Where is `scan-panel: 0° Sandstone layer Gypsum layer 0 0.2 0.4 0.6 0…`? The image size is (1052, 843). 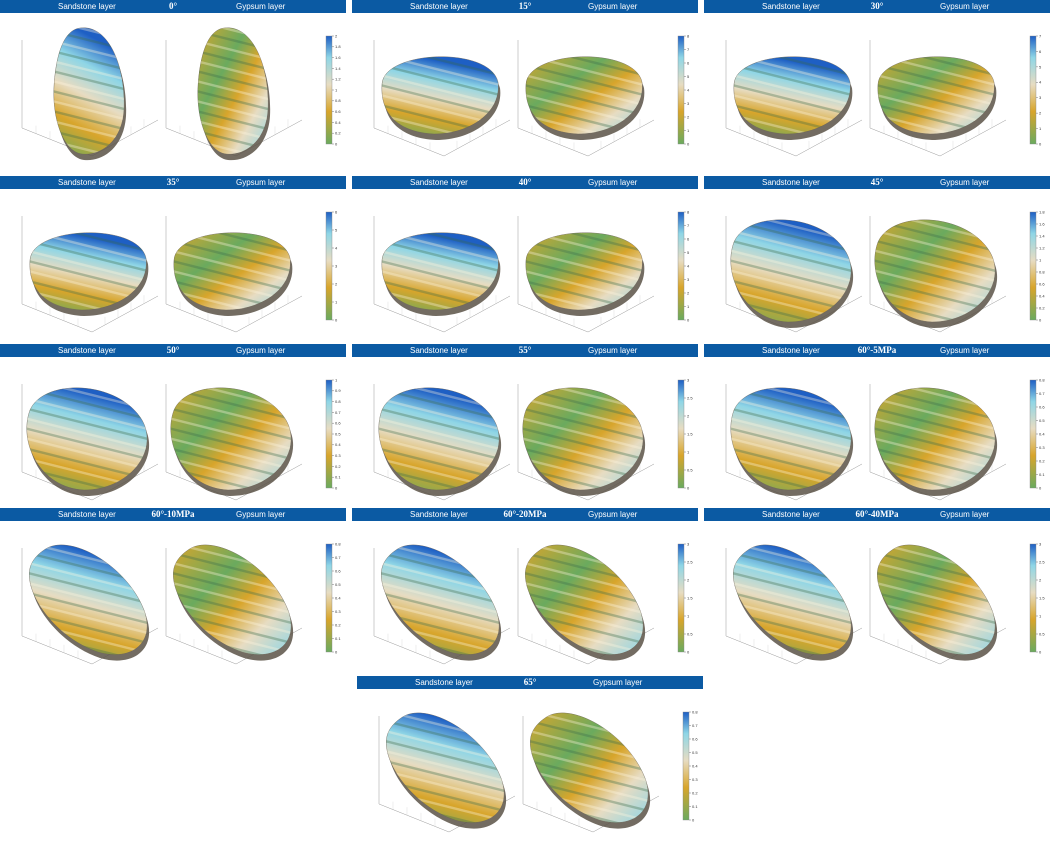
scan-panel: 0° Sandstone layer Gypsum layer 0 0.2 0.4 0.6 0… is located at coordinates (173, 82).